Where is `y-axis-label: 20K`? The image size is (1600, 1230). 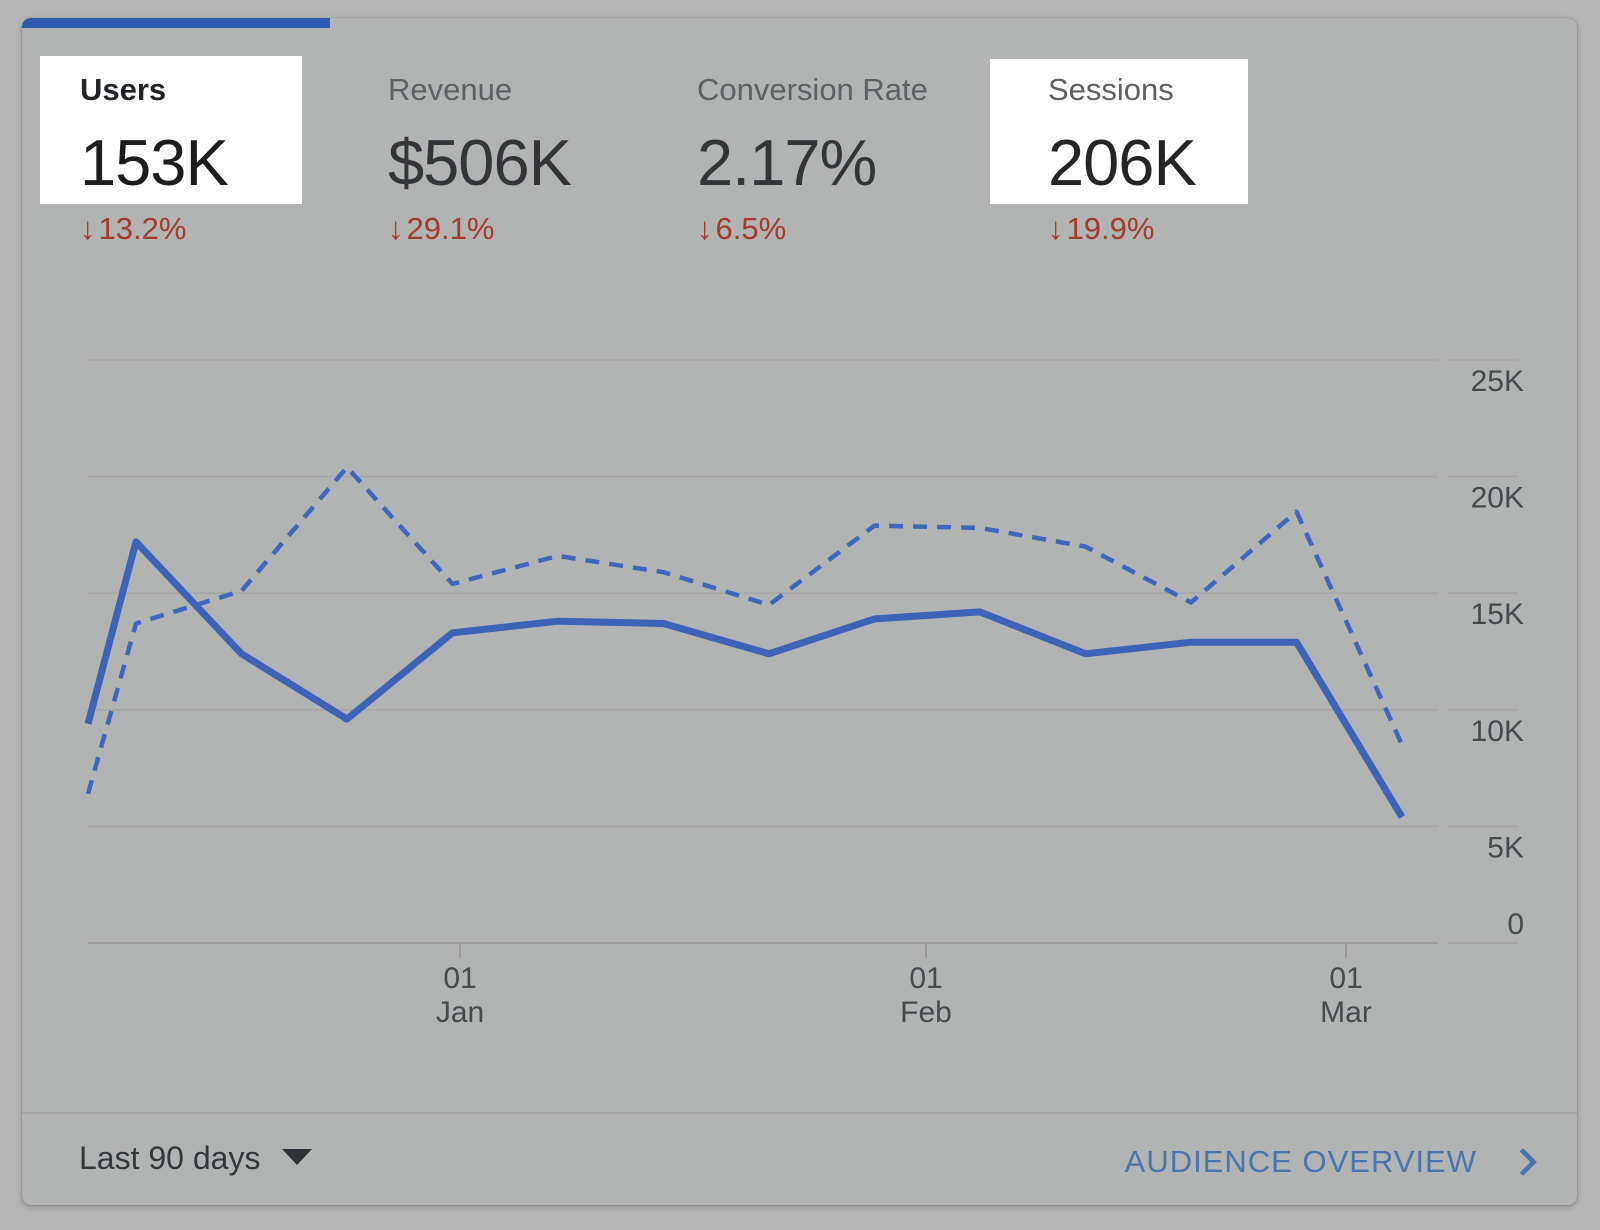
y-axis-label: 20K is located at coordinates (1497, 498).